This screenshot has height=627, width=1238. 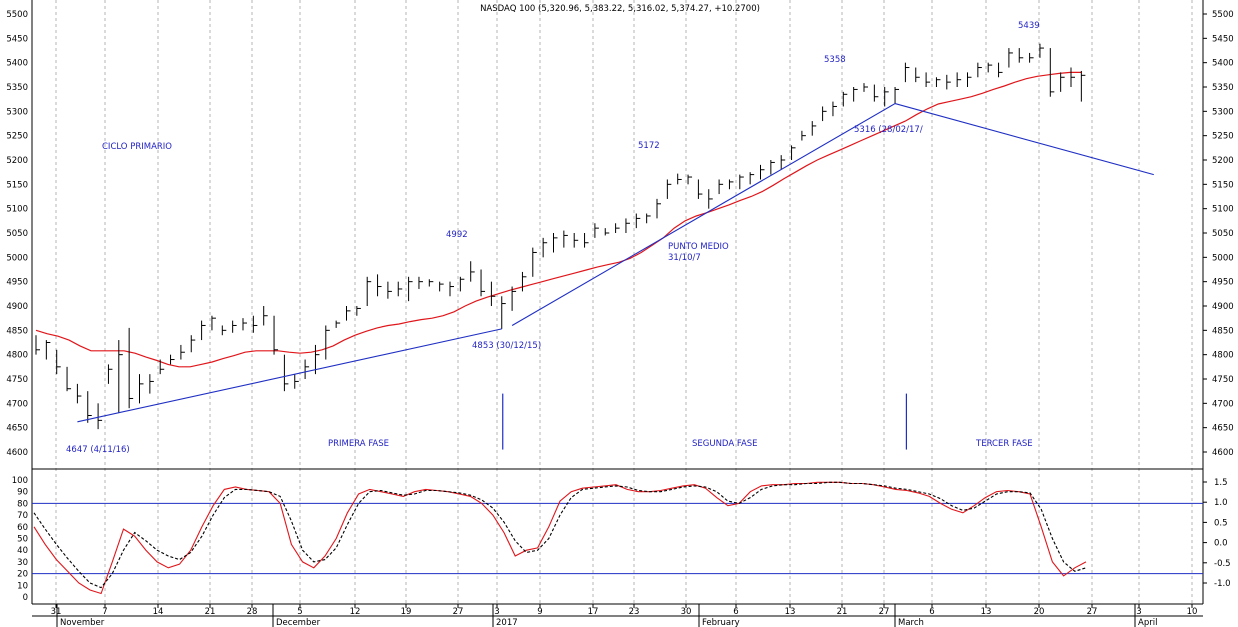 I want to click on x-day-label: 9, so click(x=539, y=612).